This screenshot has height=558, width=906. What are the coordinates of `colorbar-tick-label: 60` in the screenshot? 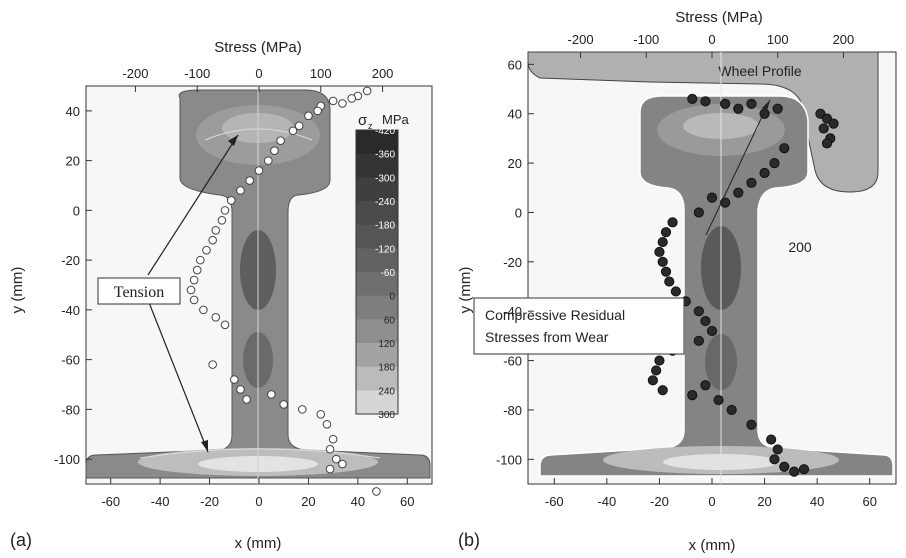 It's located at (390, 320).